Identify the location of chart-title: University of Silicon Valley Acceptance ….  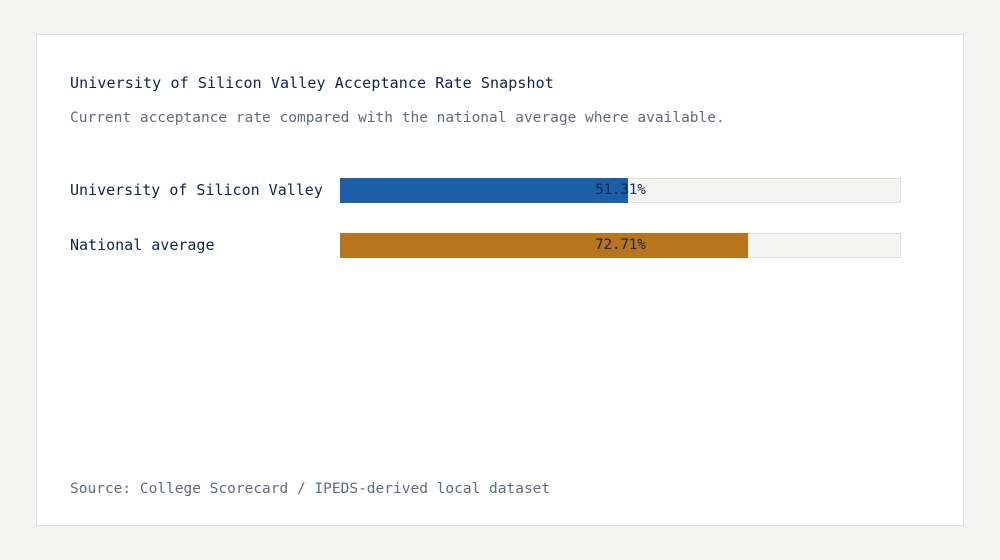
(312, 83).